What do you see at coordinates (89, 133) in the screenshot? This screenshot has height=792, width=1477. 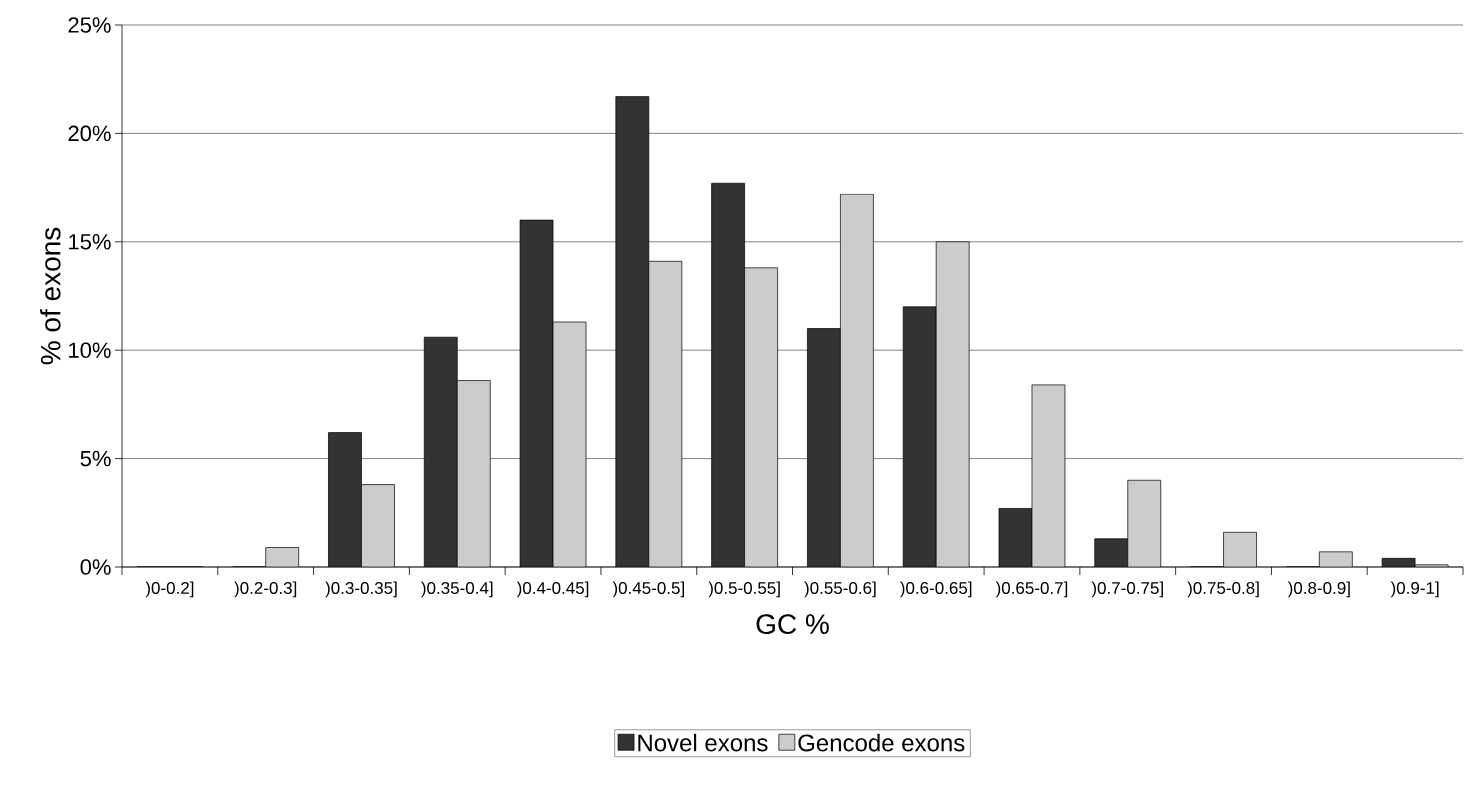 I see `y-tick-label: 20%` at bounding box center [89, 133].